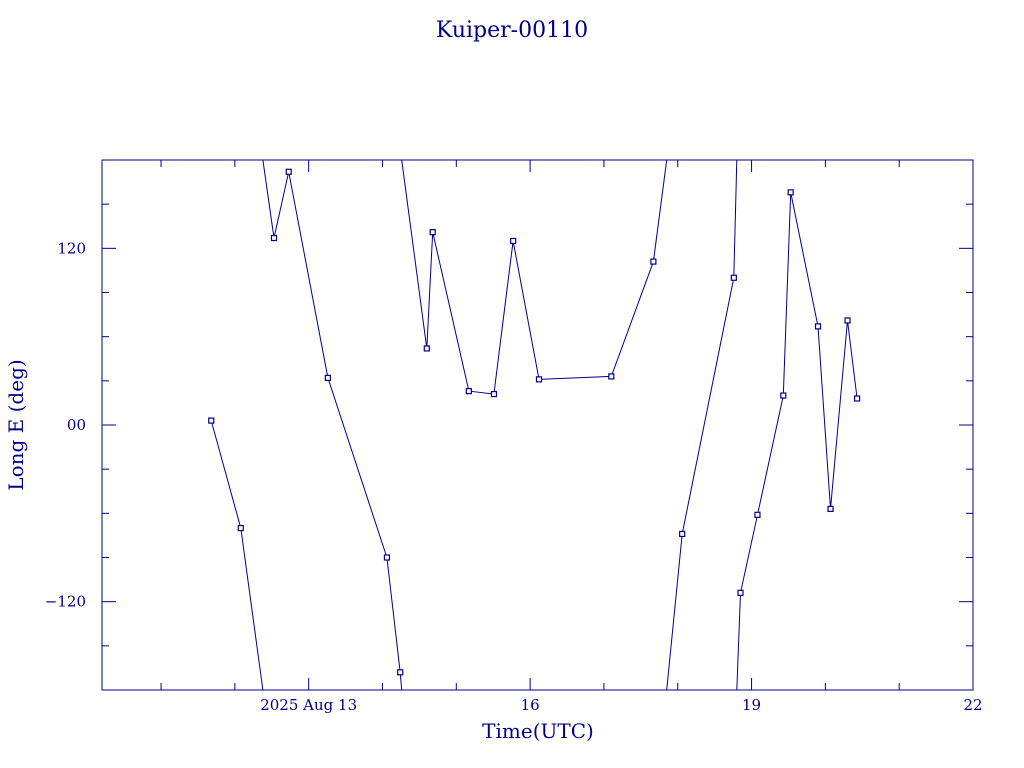  What do you see at coordinates (972, 705) in the screenshot?
I see `x-tick-label: 22` at bounding box center [972, 705].